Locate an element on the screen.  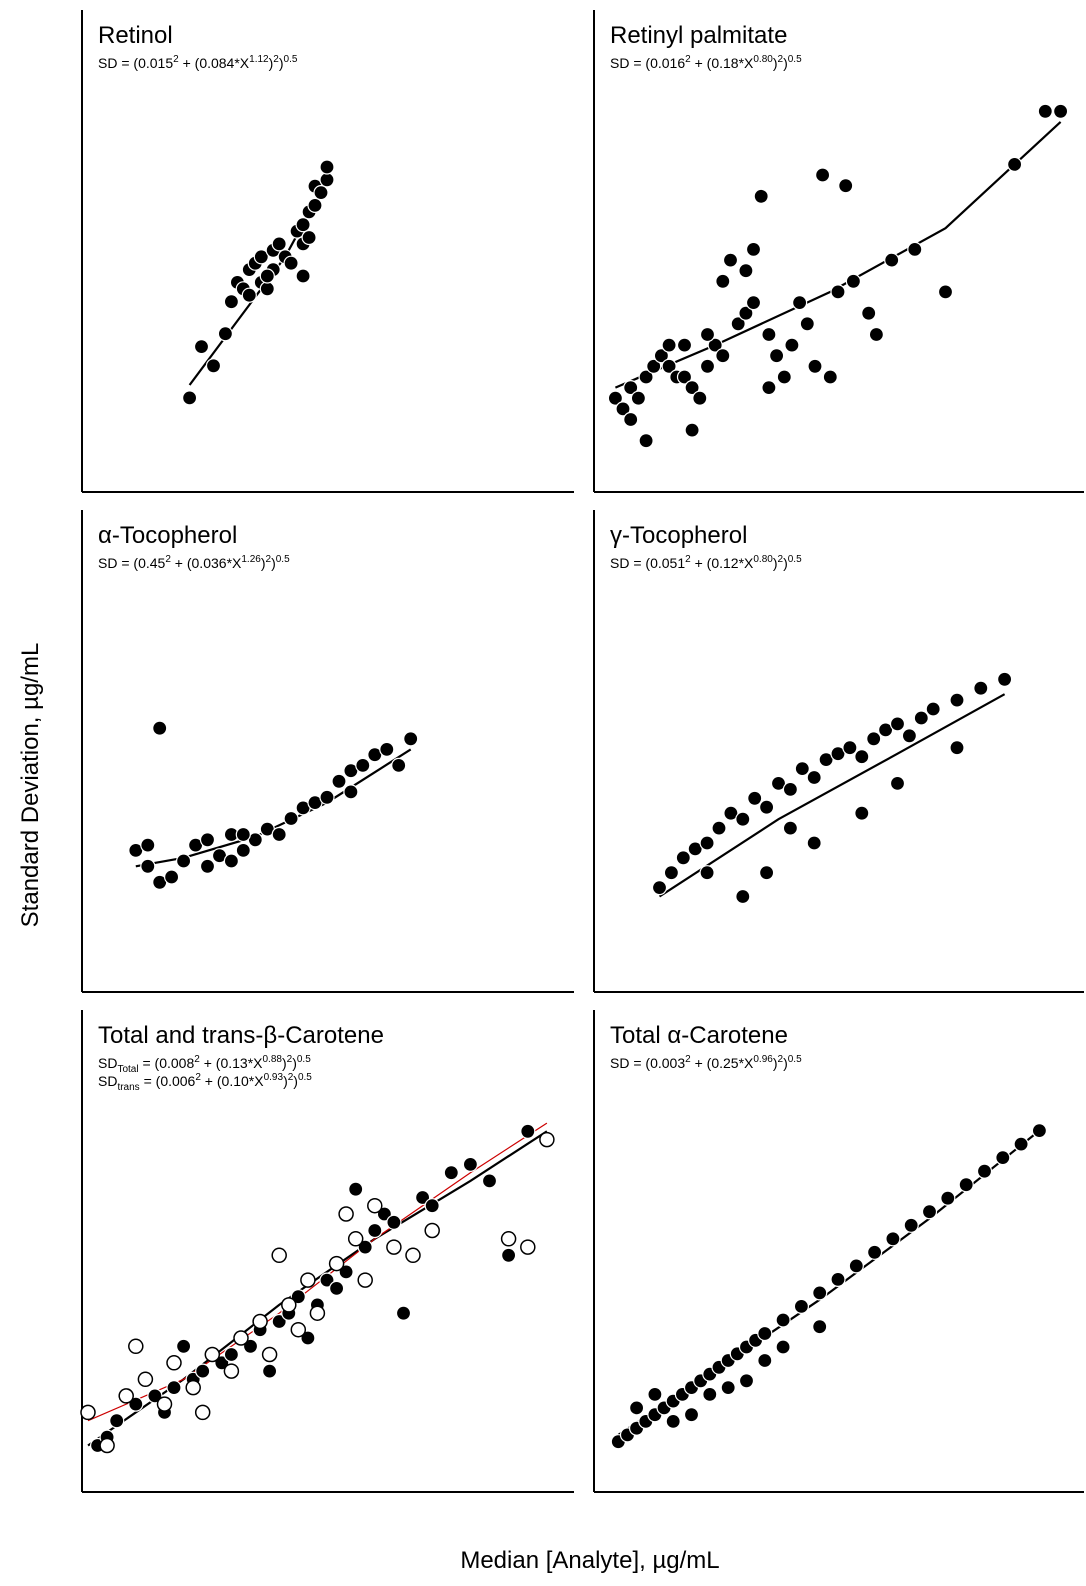
equation-part: 0.80 is located at coordinates (763, 59).